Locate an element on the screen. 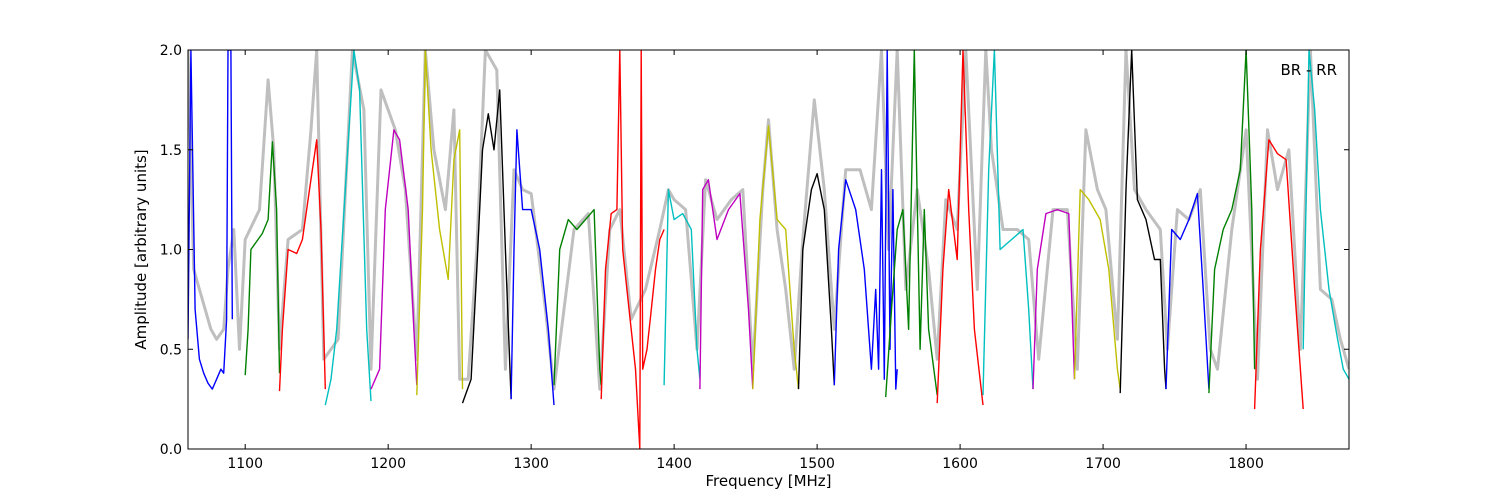 This screenshot has width=1500, height=500. y-tick-label: 0.5 is located at coordinates (171, 350).